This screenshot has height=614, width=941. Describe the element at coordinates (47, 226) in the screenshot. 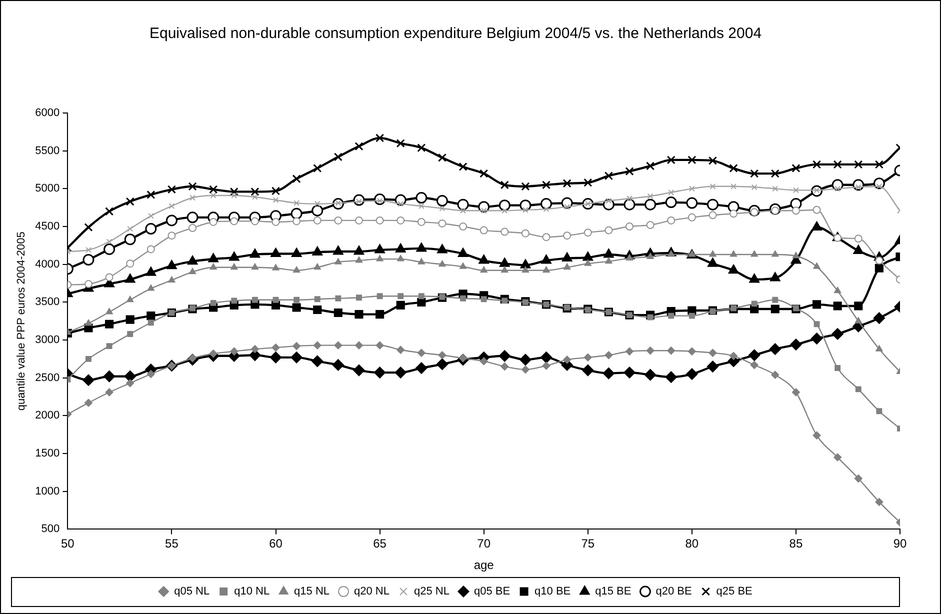

I see `y-tick-label: 4500` at that location.